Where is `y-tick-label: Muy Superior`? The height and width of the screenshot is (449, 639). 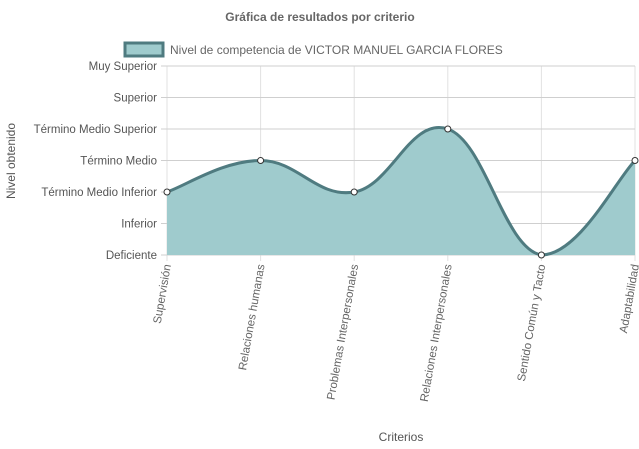 y-tick-label: Muy Superior is located at coordinates (123, 67).